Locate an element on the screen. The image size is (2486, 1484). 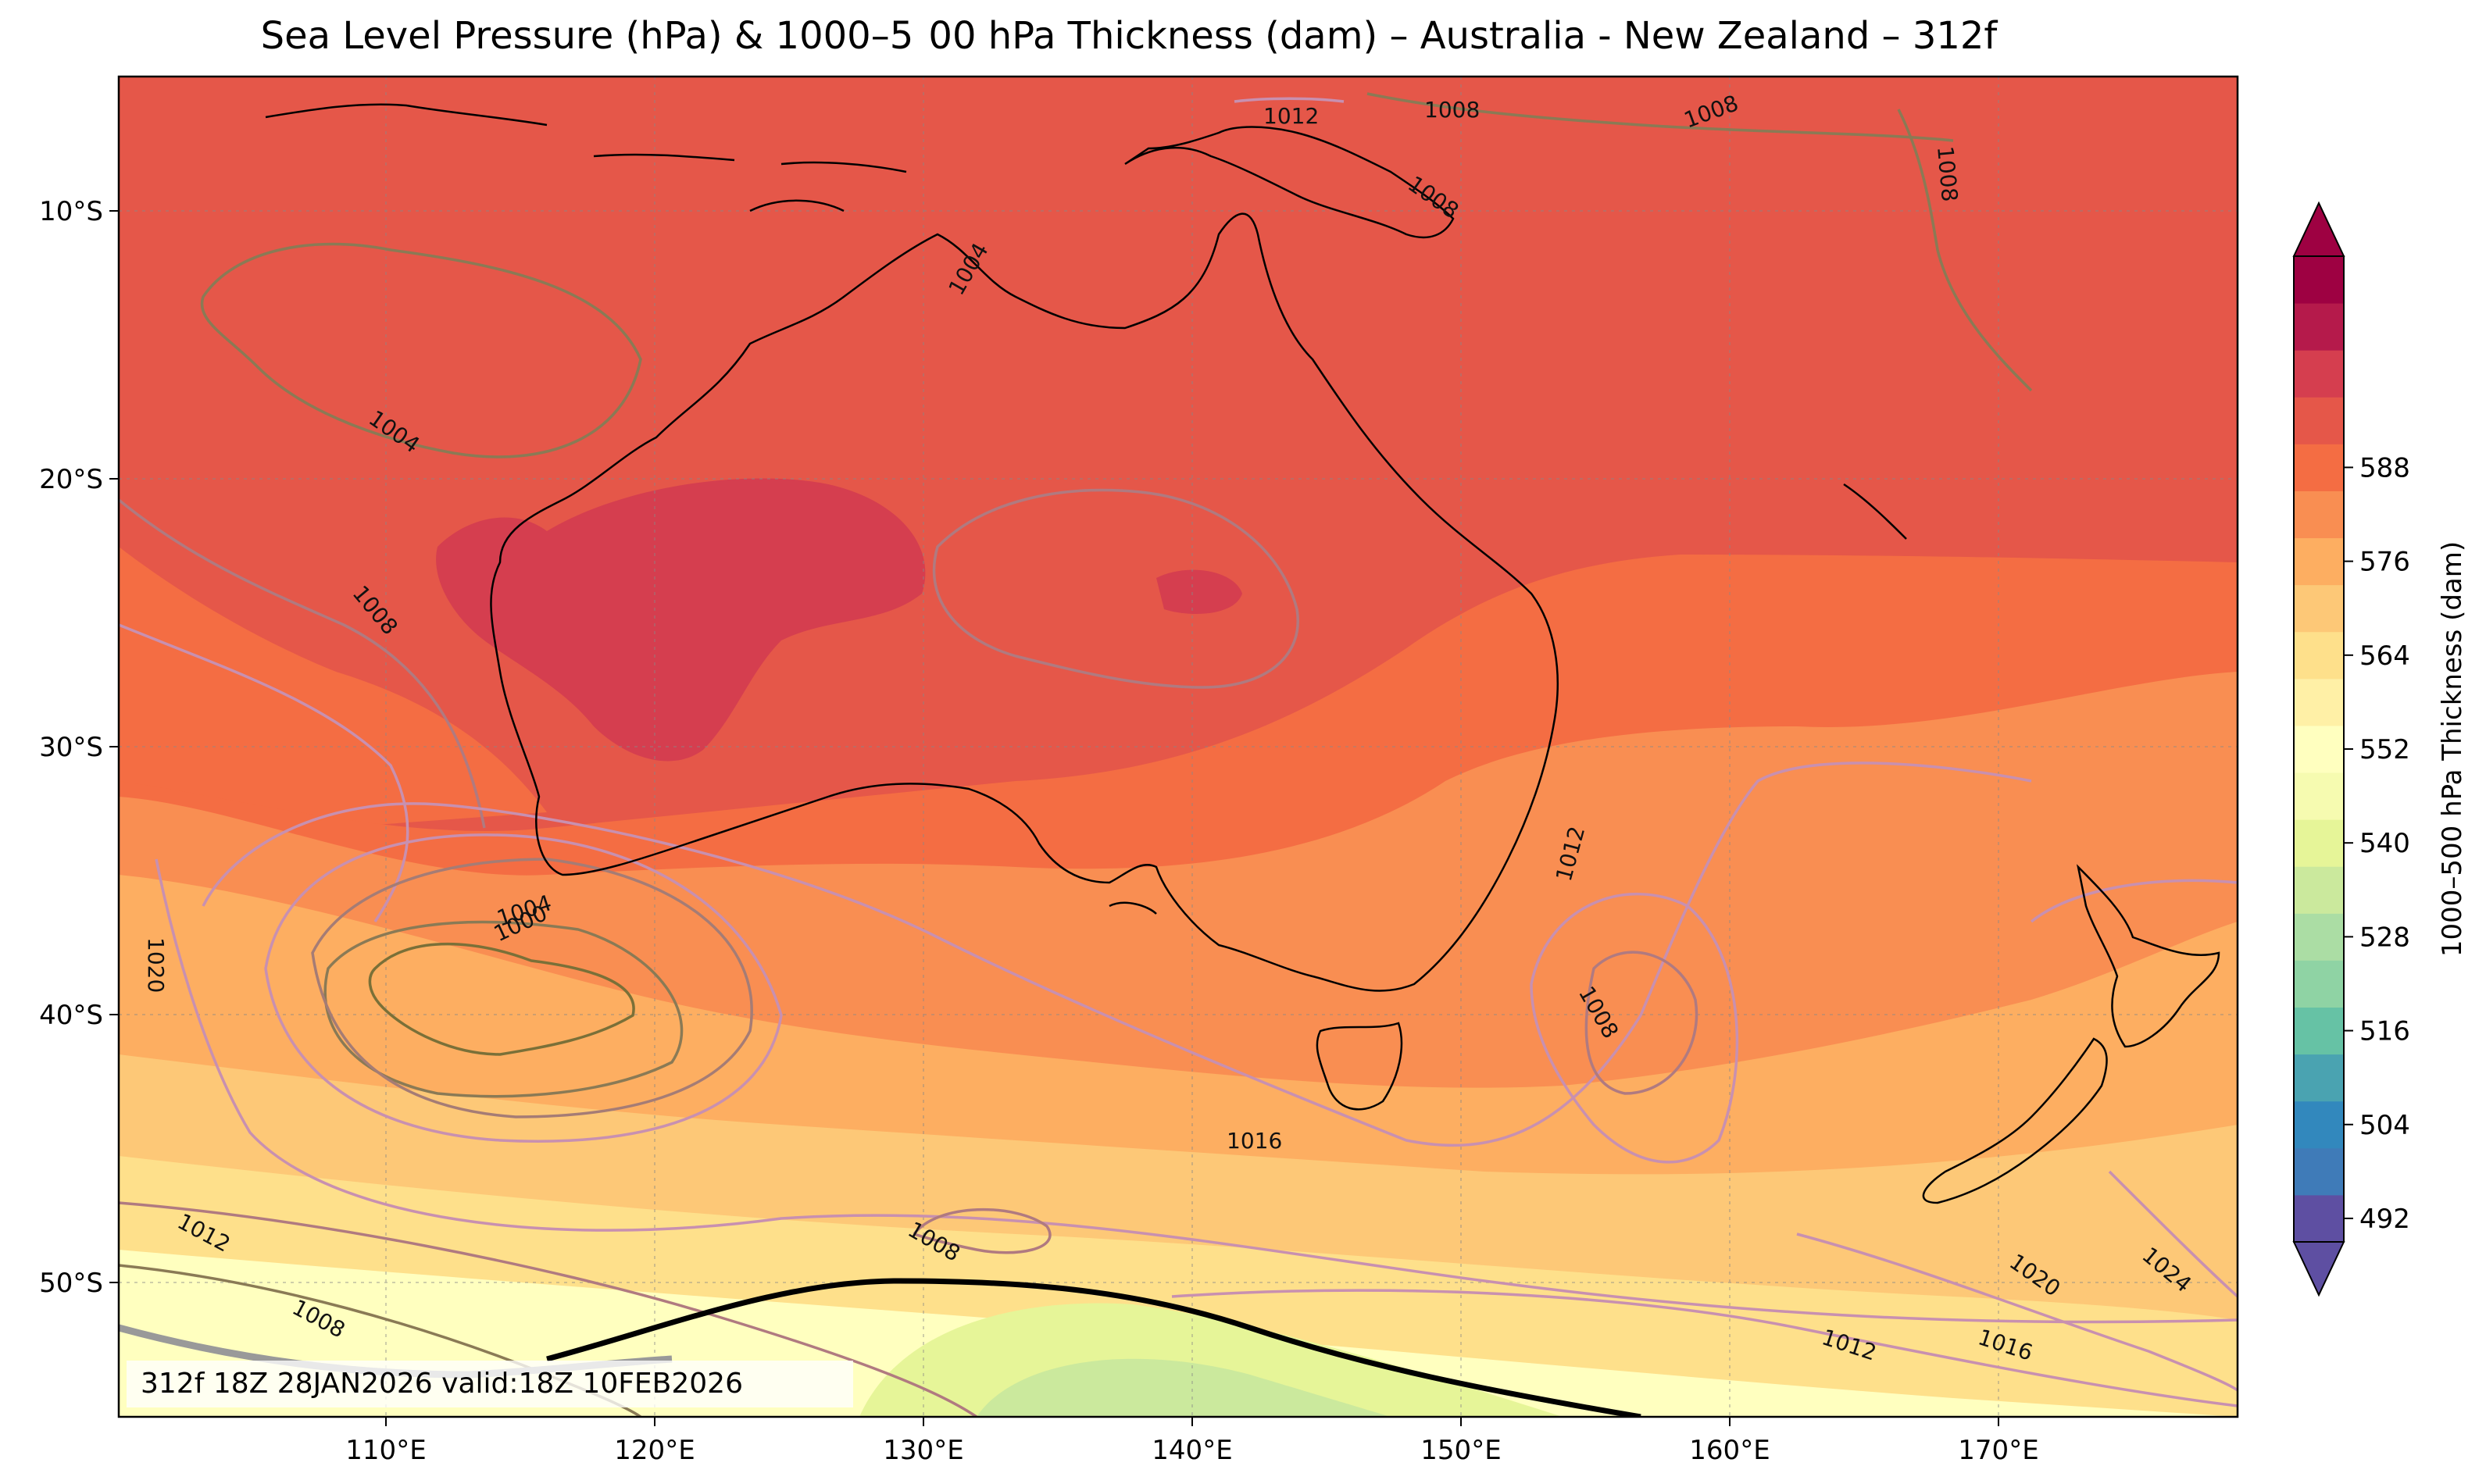
colorbar-tick-label: 516 is located at coordinates (2384, 1031).